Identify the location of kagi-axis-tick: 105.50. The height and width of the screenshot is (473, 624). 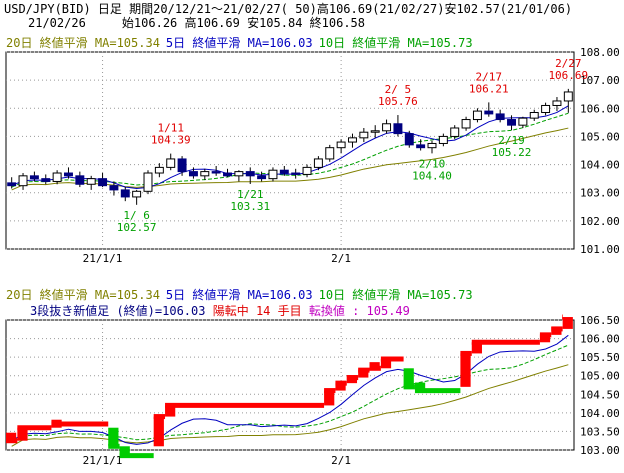
(600, 357).